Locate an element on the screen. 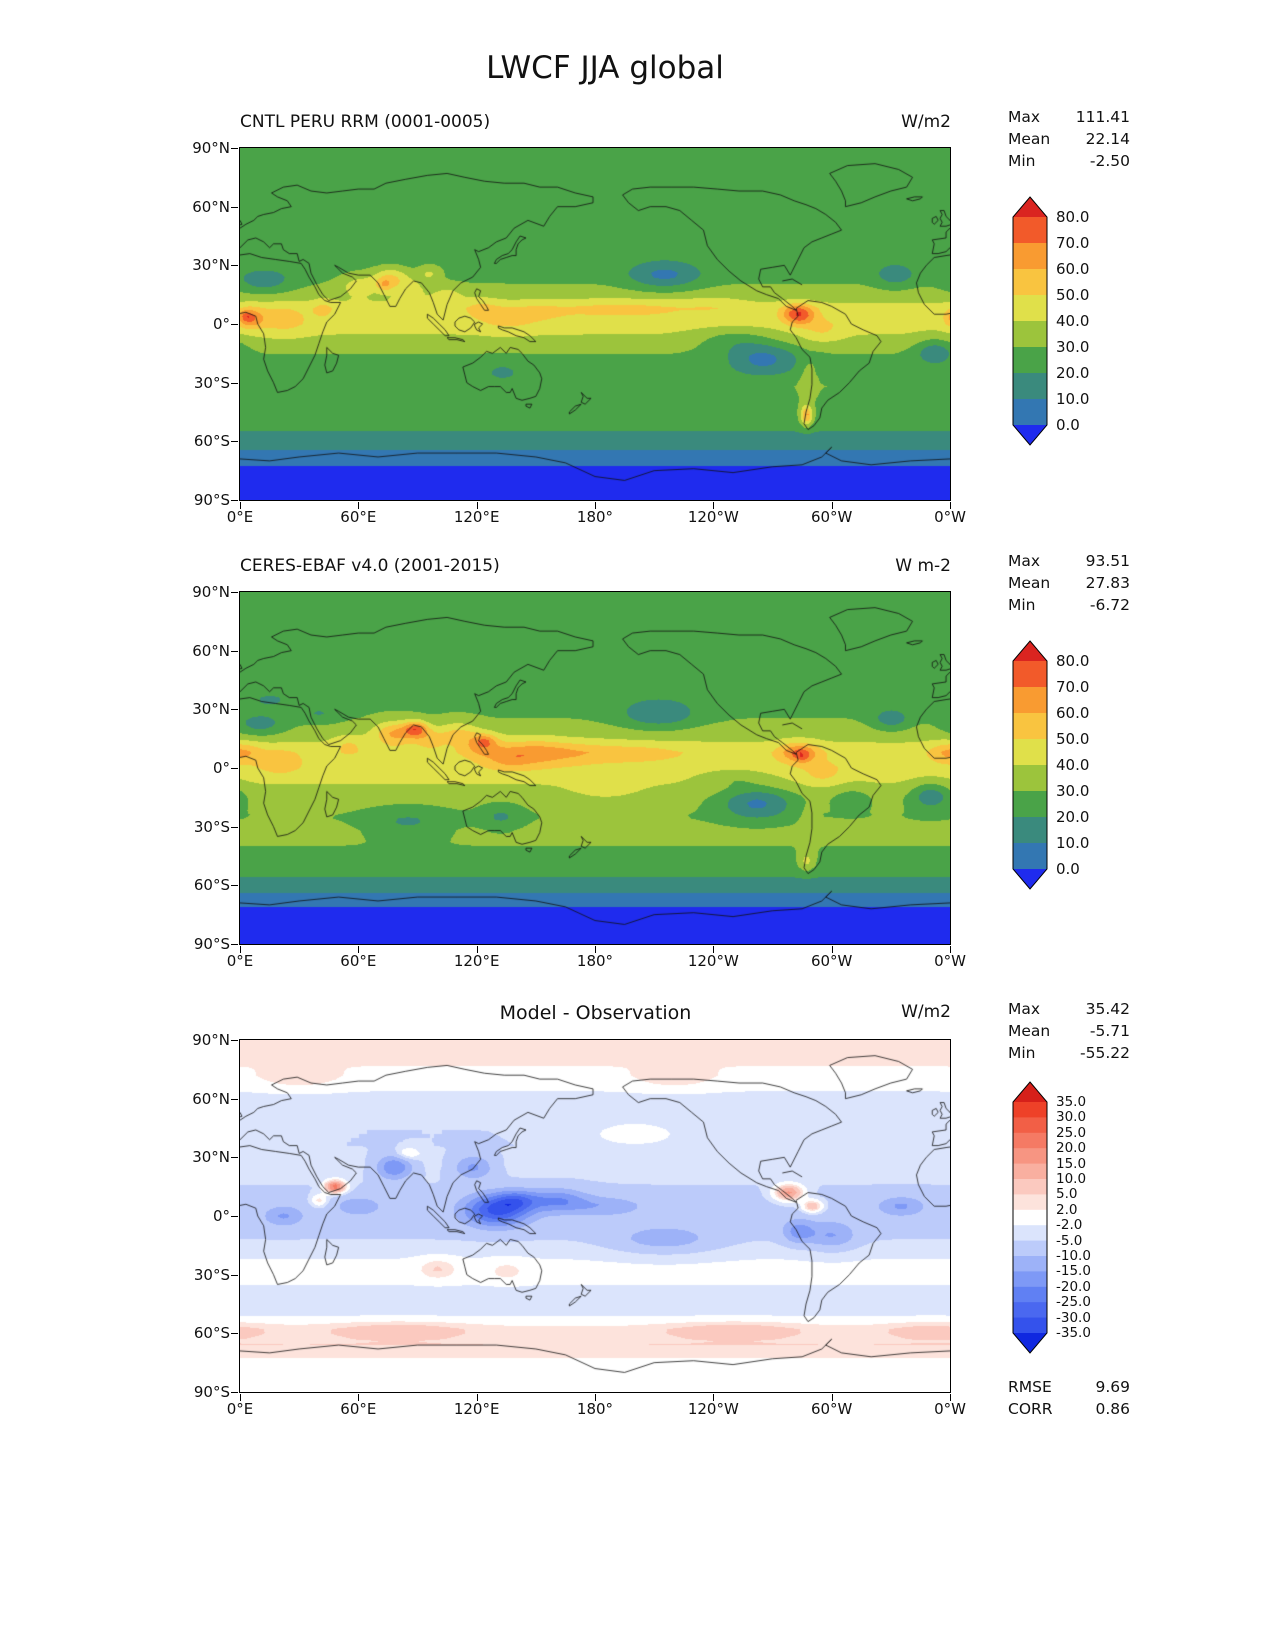 The image size is (1275, 1650). stat-row-mean: Mean -5.71 is located at coordinates (1069, 1031).